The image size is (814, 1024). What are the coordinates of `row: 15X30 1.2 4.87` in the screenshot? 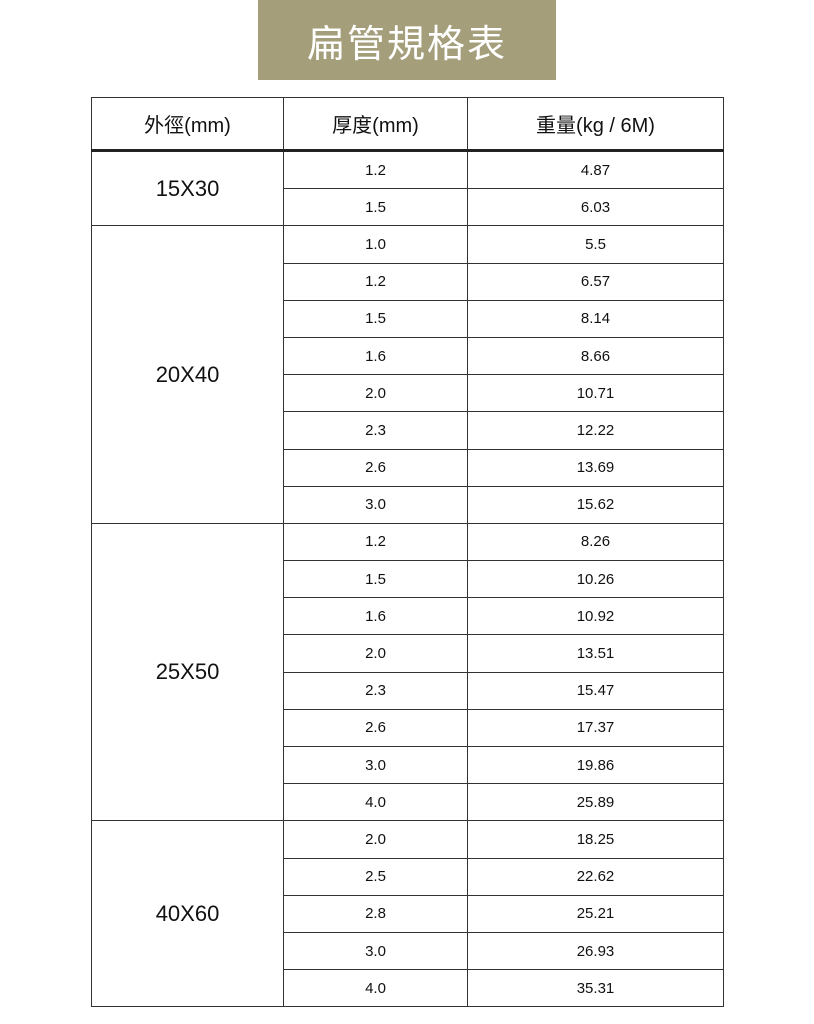 It's located at (407, 188).